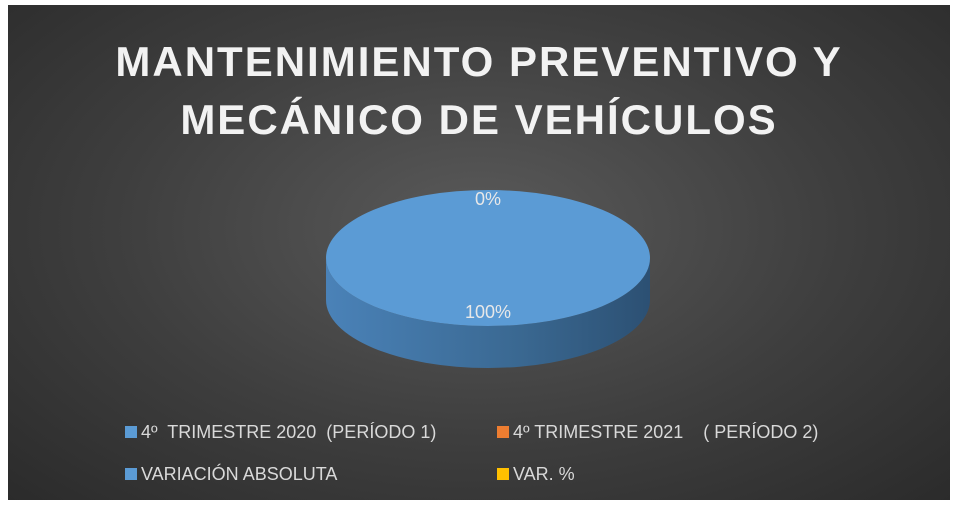  I want to click on legend-label: 4º TRIMESTRE 2021 ( PERÍODO 2), so click(665, 432).